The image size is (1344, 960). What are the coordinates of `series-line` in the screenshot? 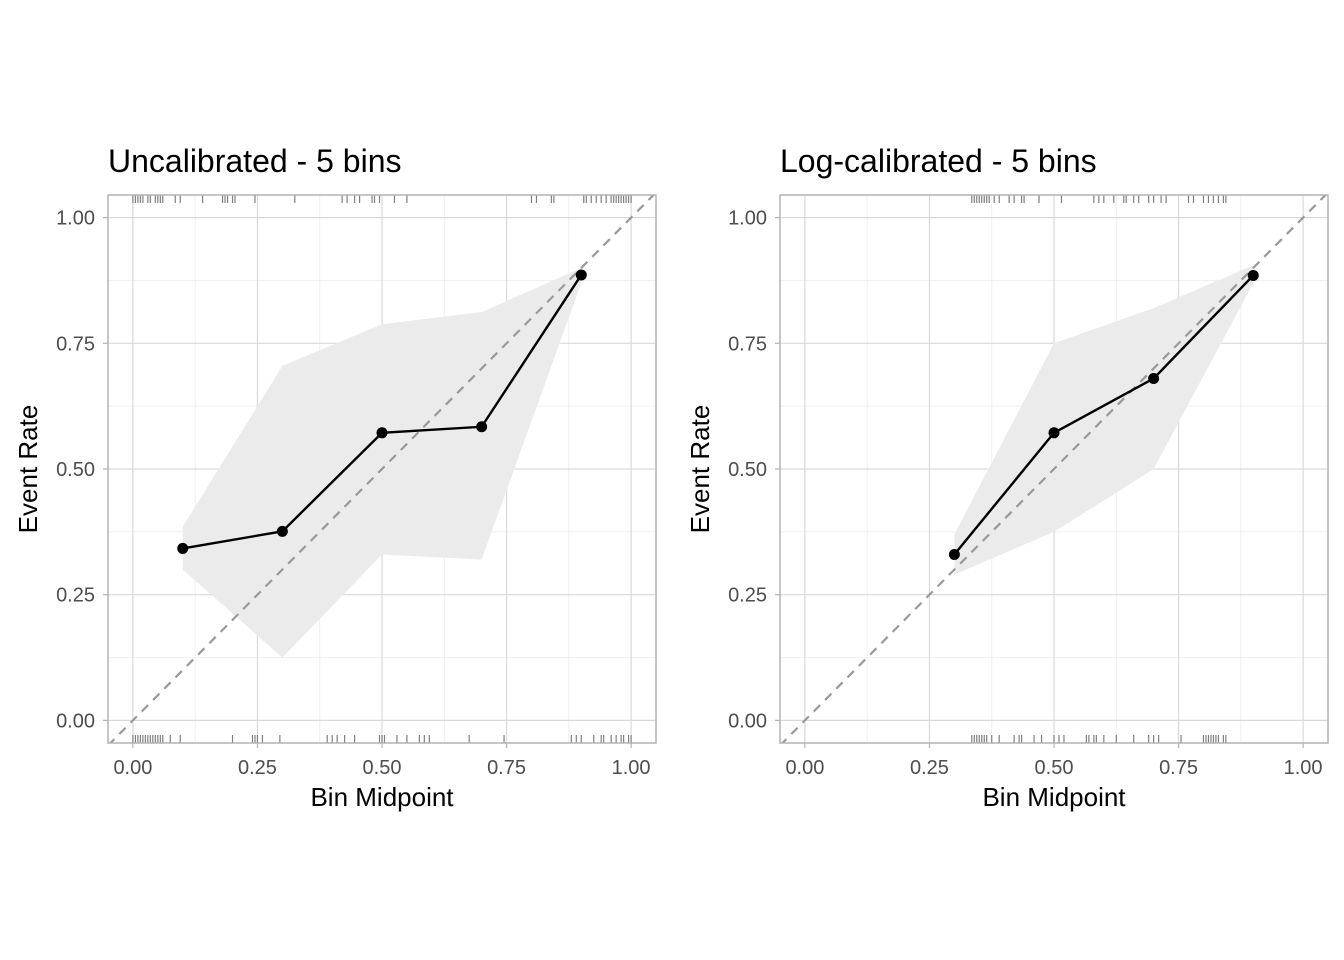 It's located at (1104, 415).